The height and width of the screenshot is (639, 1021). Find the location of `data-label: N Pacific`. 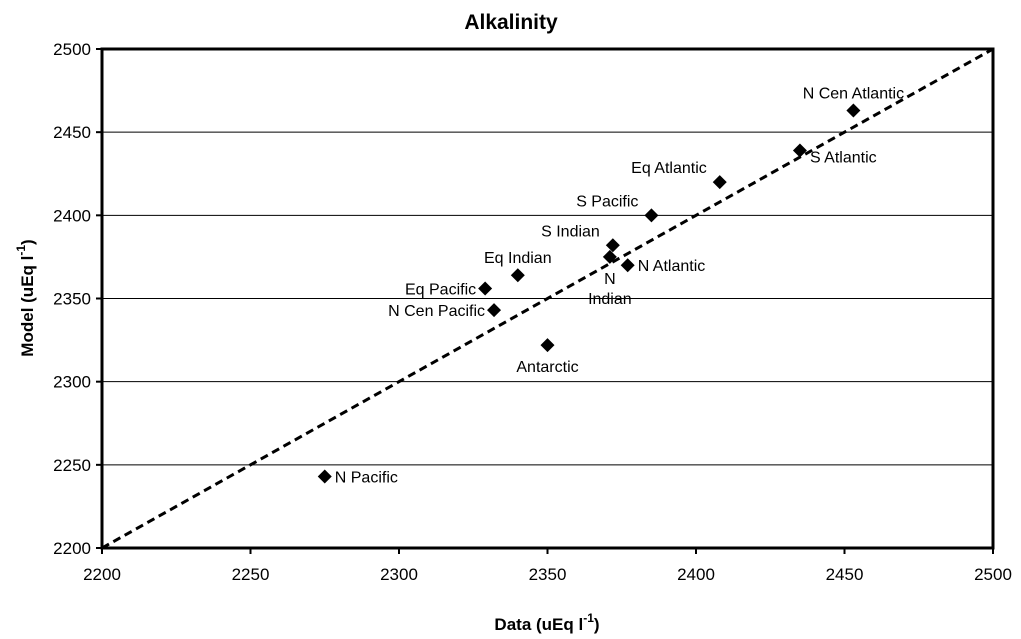

data-label: N Pacific is located at coordinates (366, 477).